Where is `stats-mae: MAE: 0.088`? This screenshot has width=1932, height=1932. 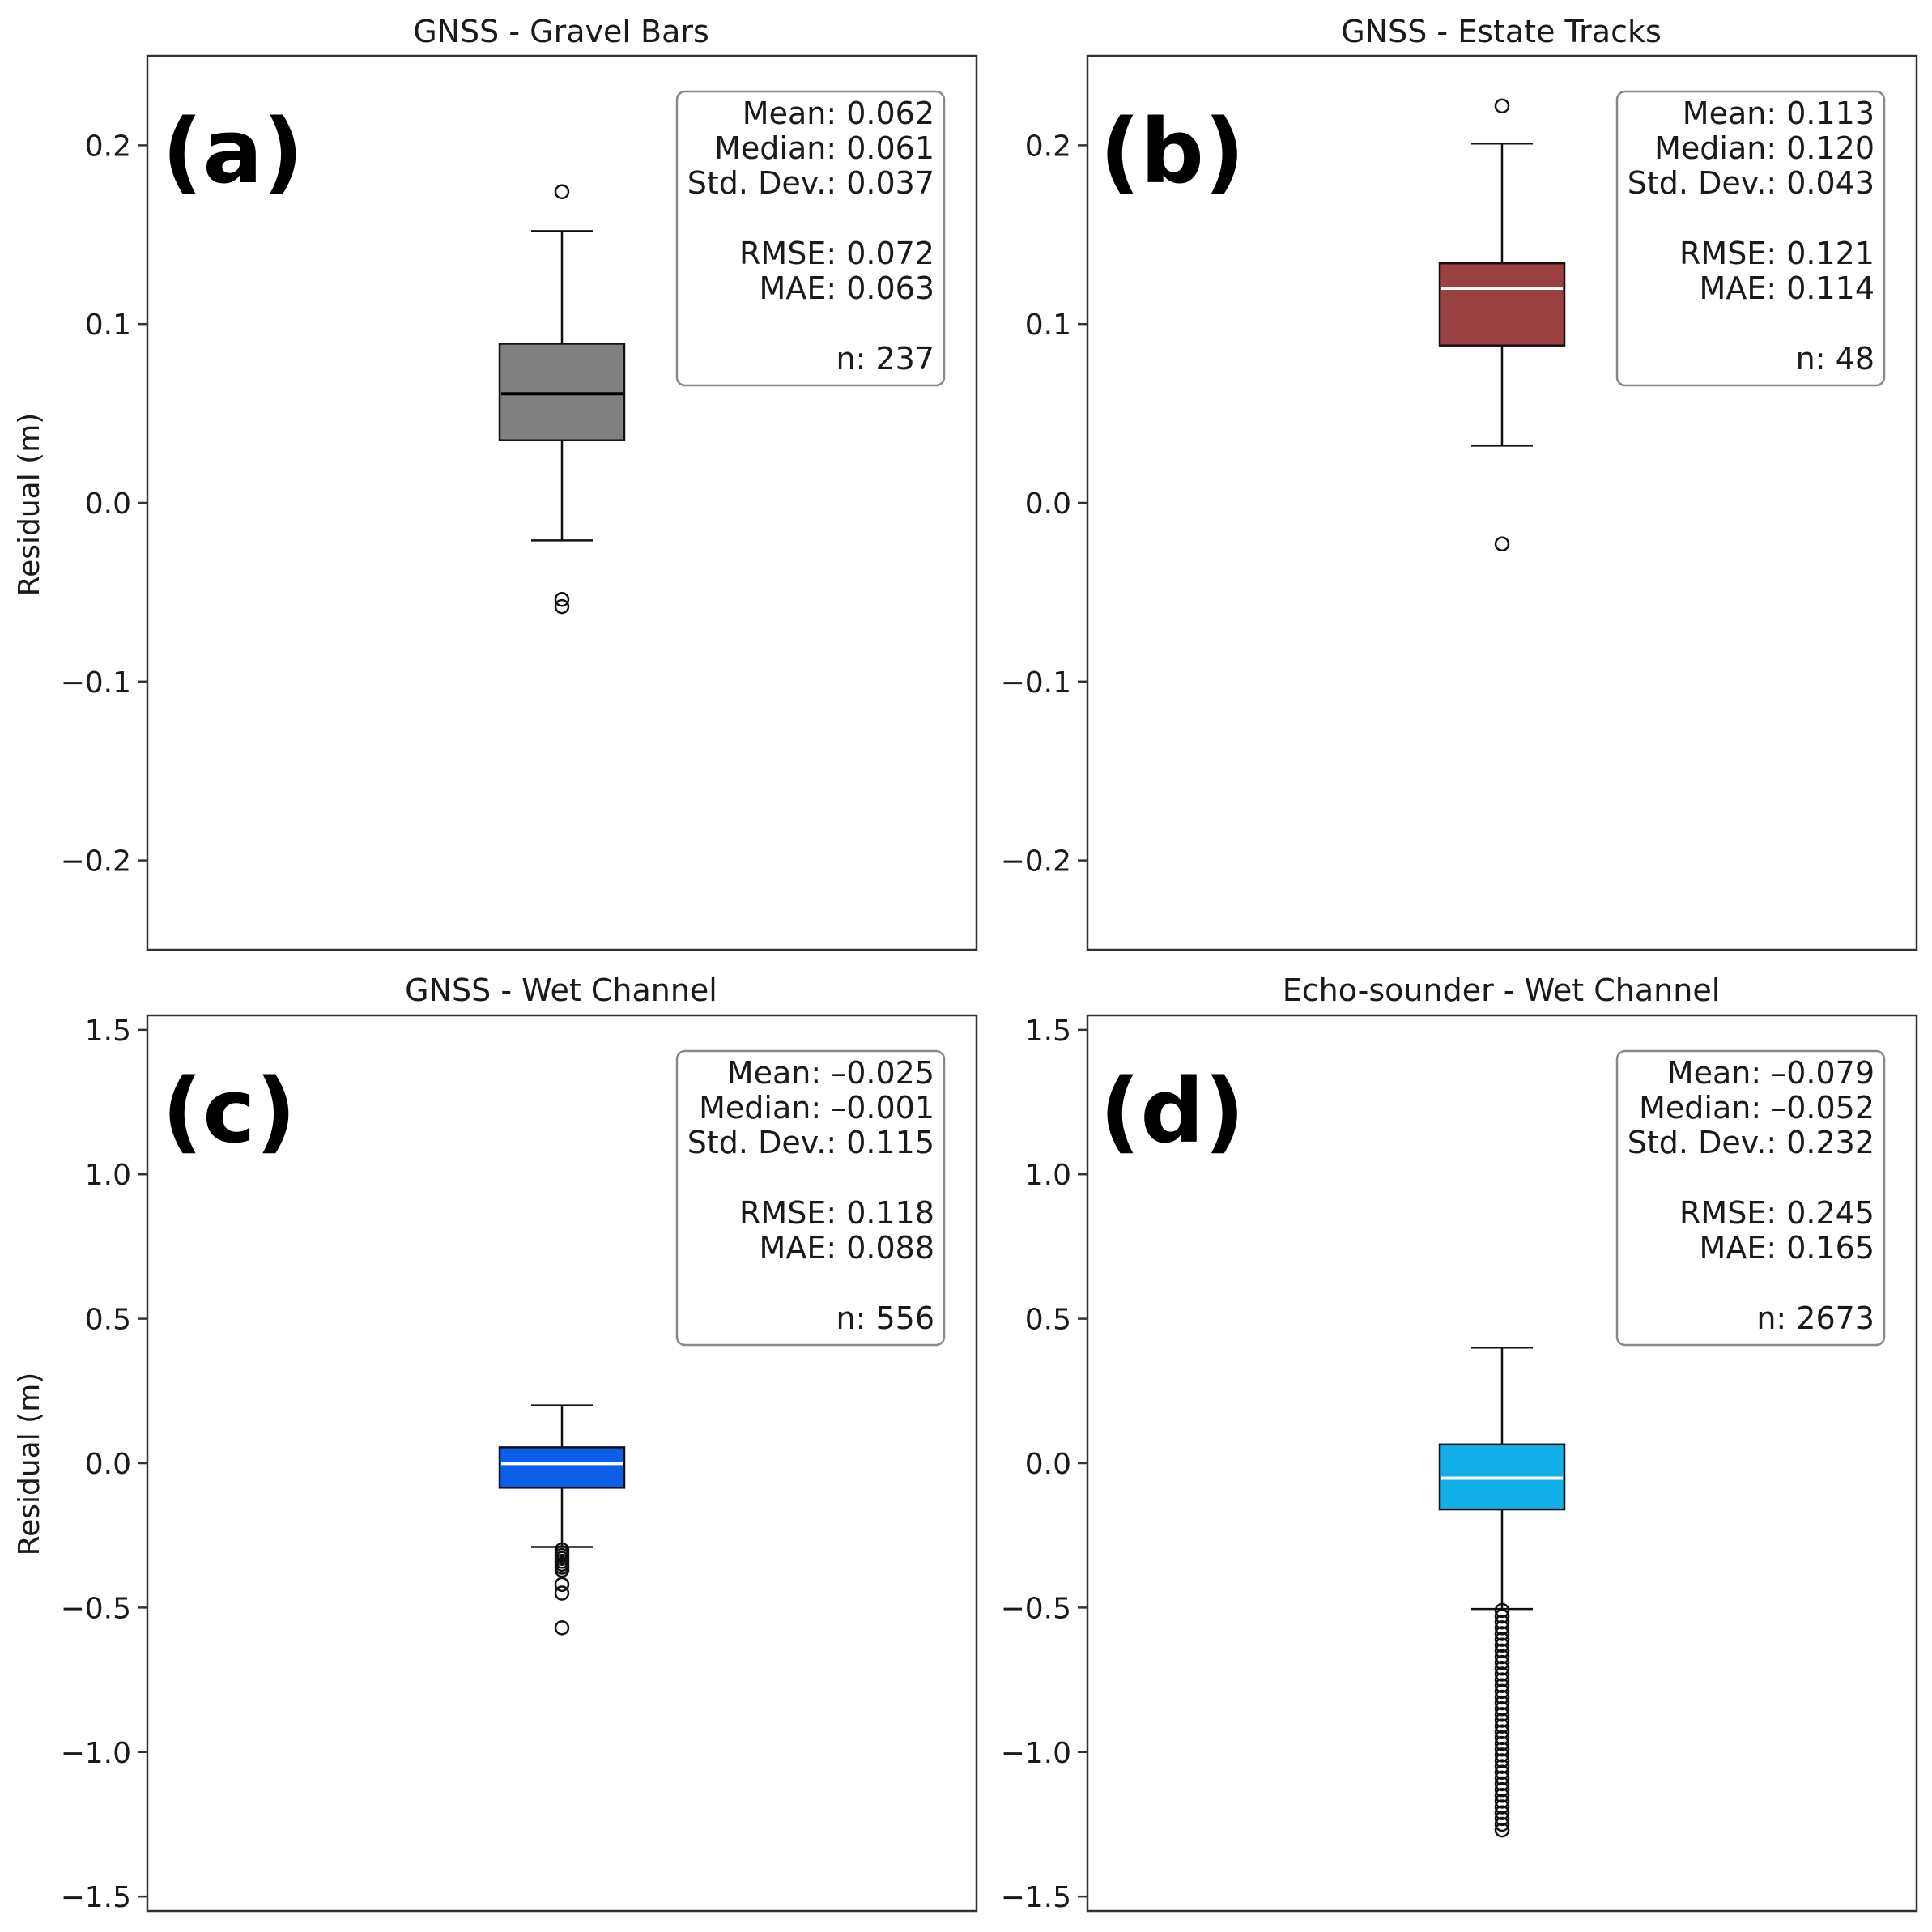
stats-mae: MAE: 0.088 is located at coordinates (847, 1248).